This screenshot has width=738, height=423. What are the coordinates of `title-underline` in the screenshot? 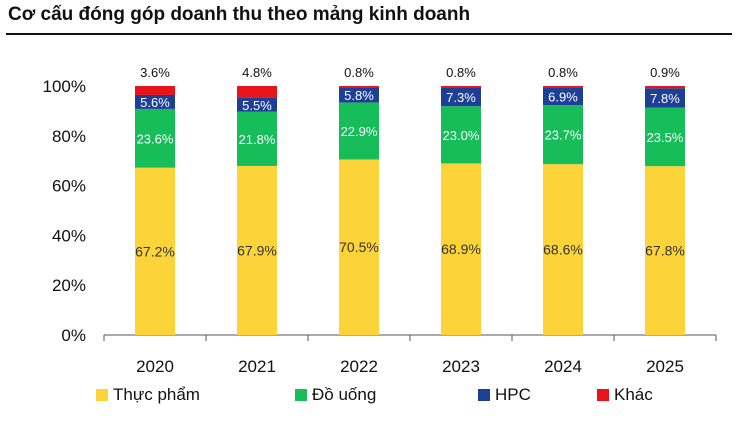 It's located at (369, 34).